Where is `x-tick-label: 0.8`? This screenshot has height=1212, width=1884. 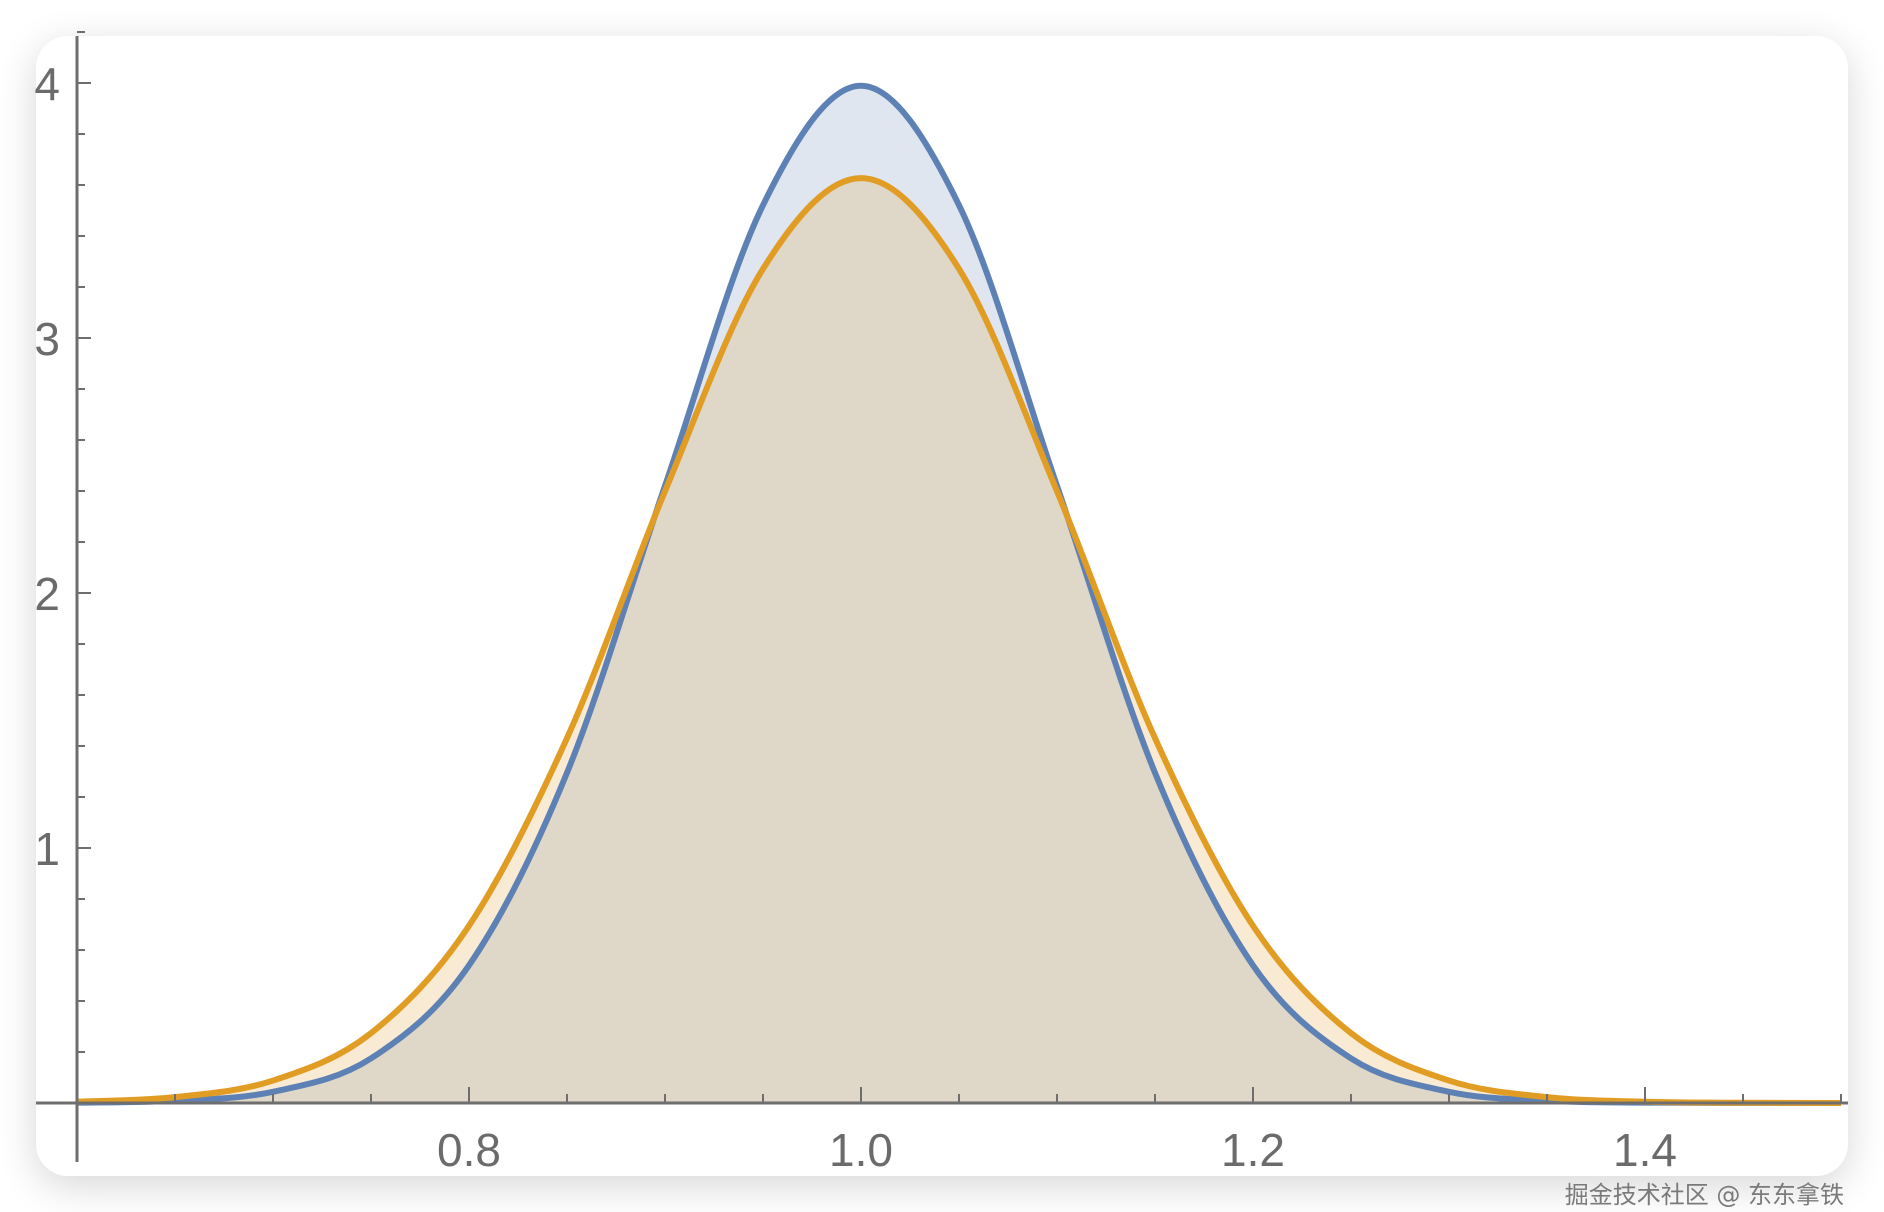 x-tick-label: 0.8 is located at coordinates (469, 1150).